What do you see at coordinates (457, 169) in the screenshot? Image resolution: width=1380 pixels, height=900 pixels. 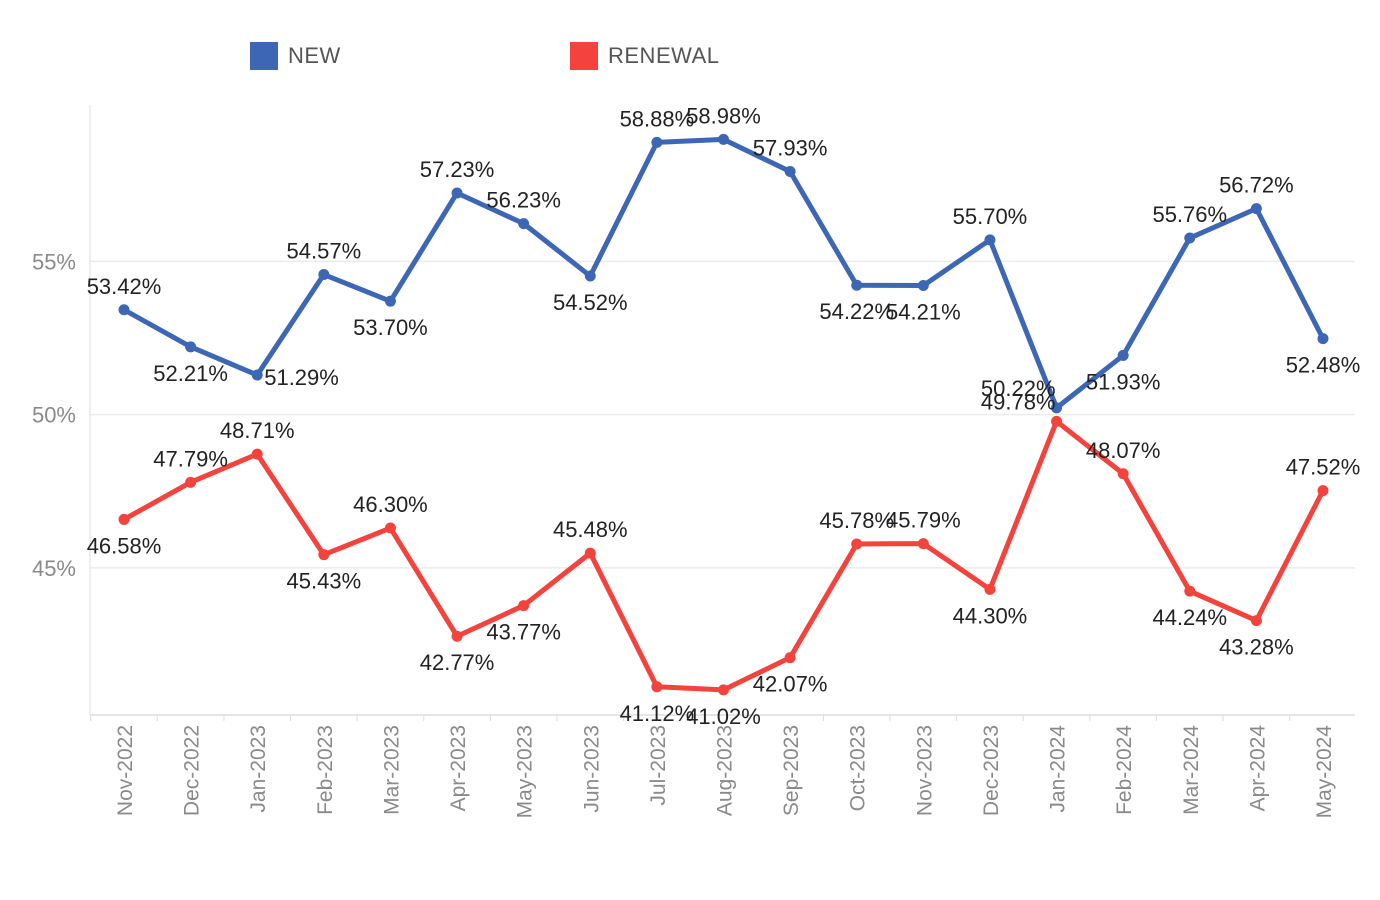 I see `data-label-new: 57.23%` at bounding box center [457, 169].